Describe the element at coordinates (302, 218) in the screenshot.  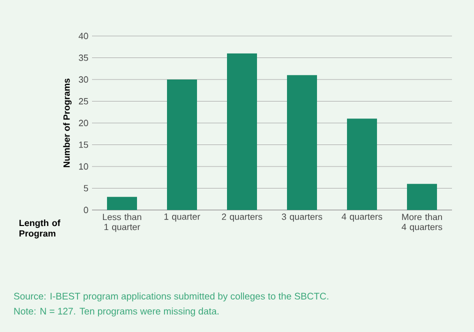
I see `x-tick-label: 3 quarters` at that location.